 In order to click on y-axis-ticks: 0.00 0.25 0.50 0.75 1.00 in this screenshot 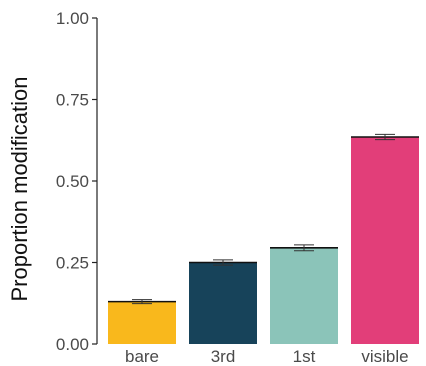, I will do `click(76, 181)`.